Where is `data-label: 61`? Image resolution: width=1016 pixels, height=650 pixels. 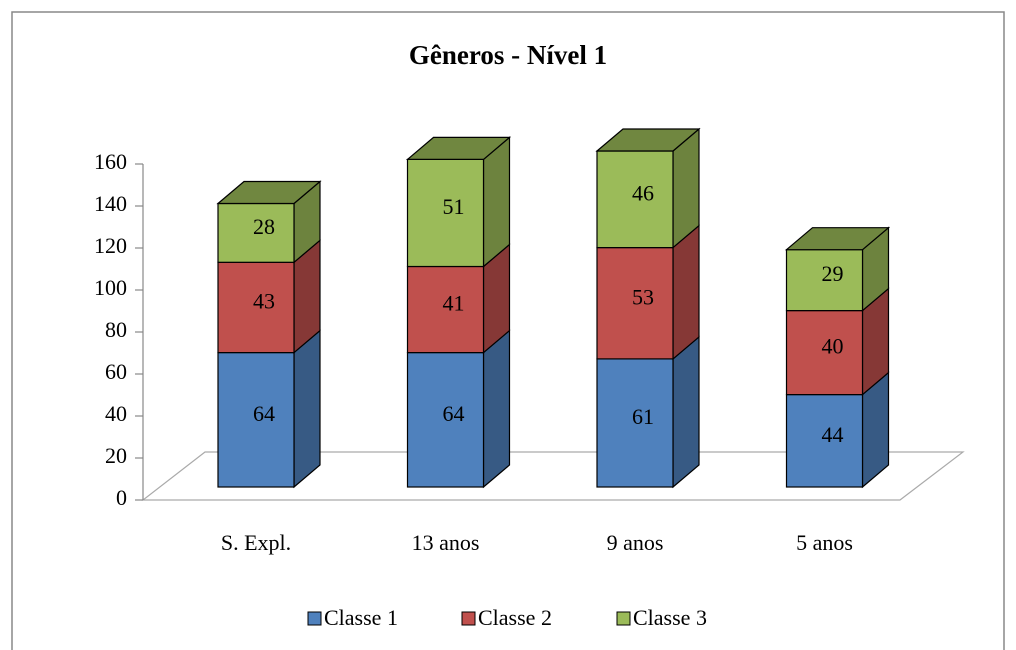
data-label: 61 is located at coordinates (643, 416).